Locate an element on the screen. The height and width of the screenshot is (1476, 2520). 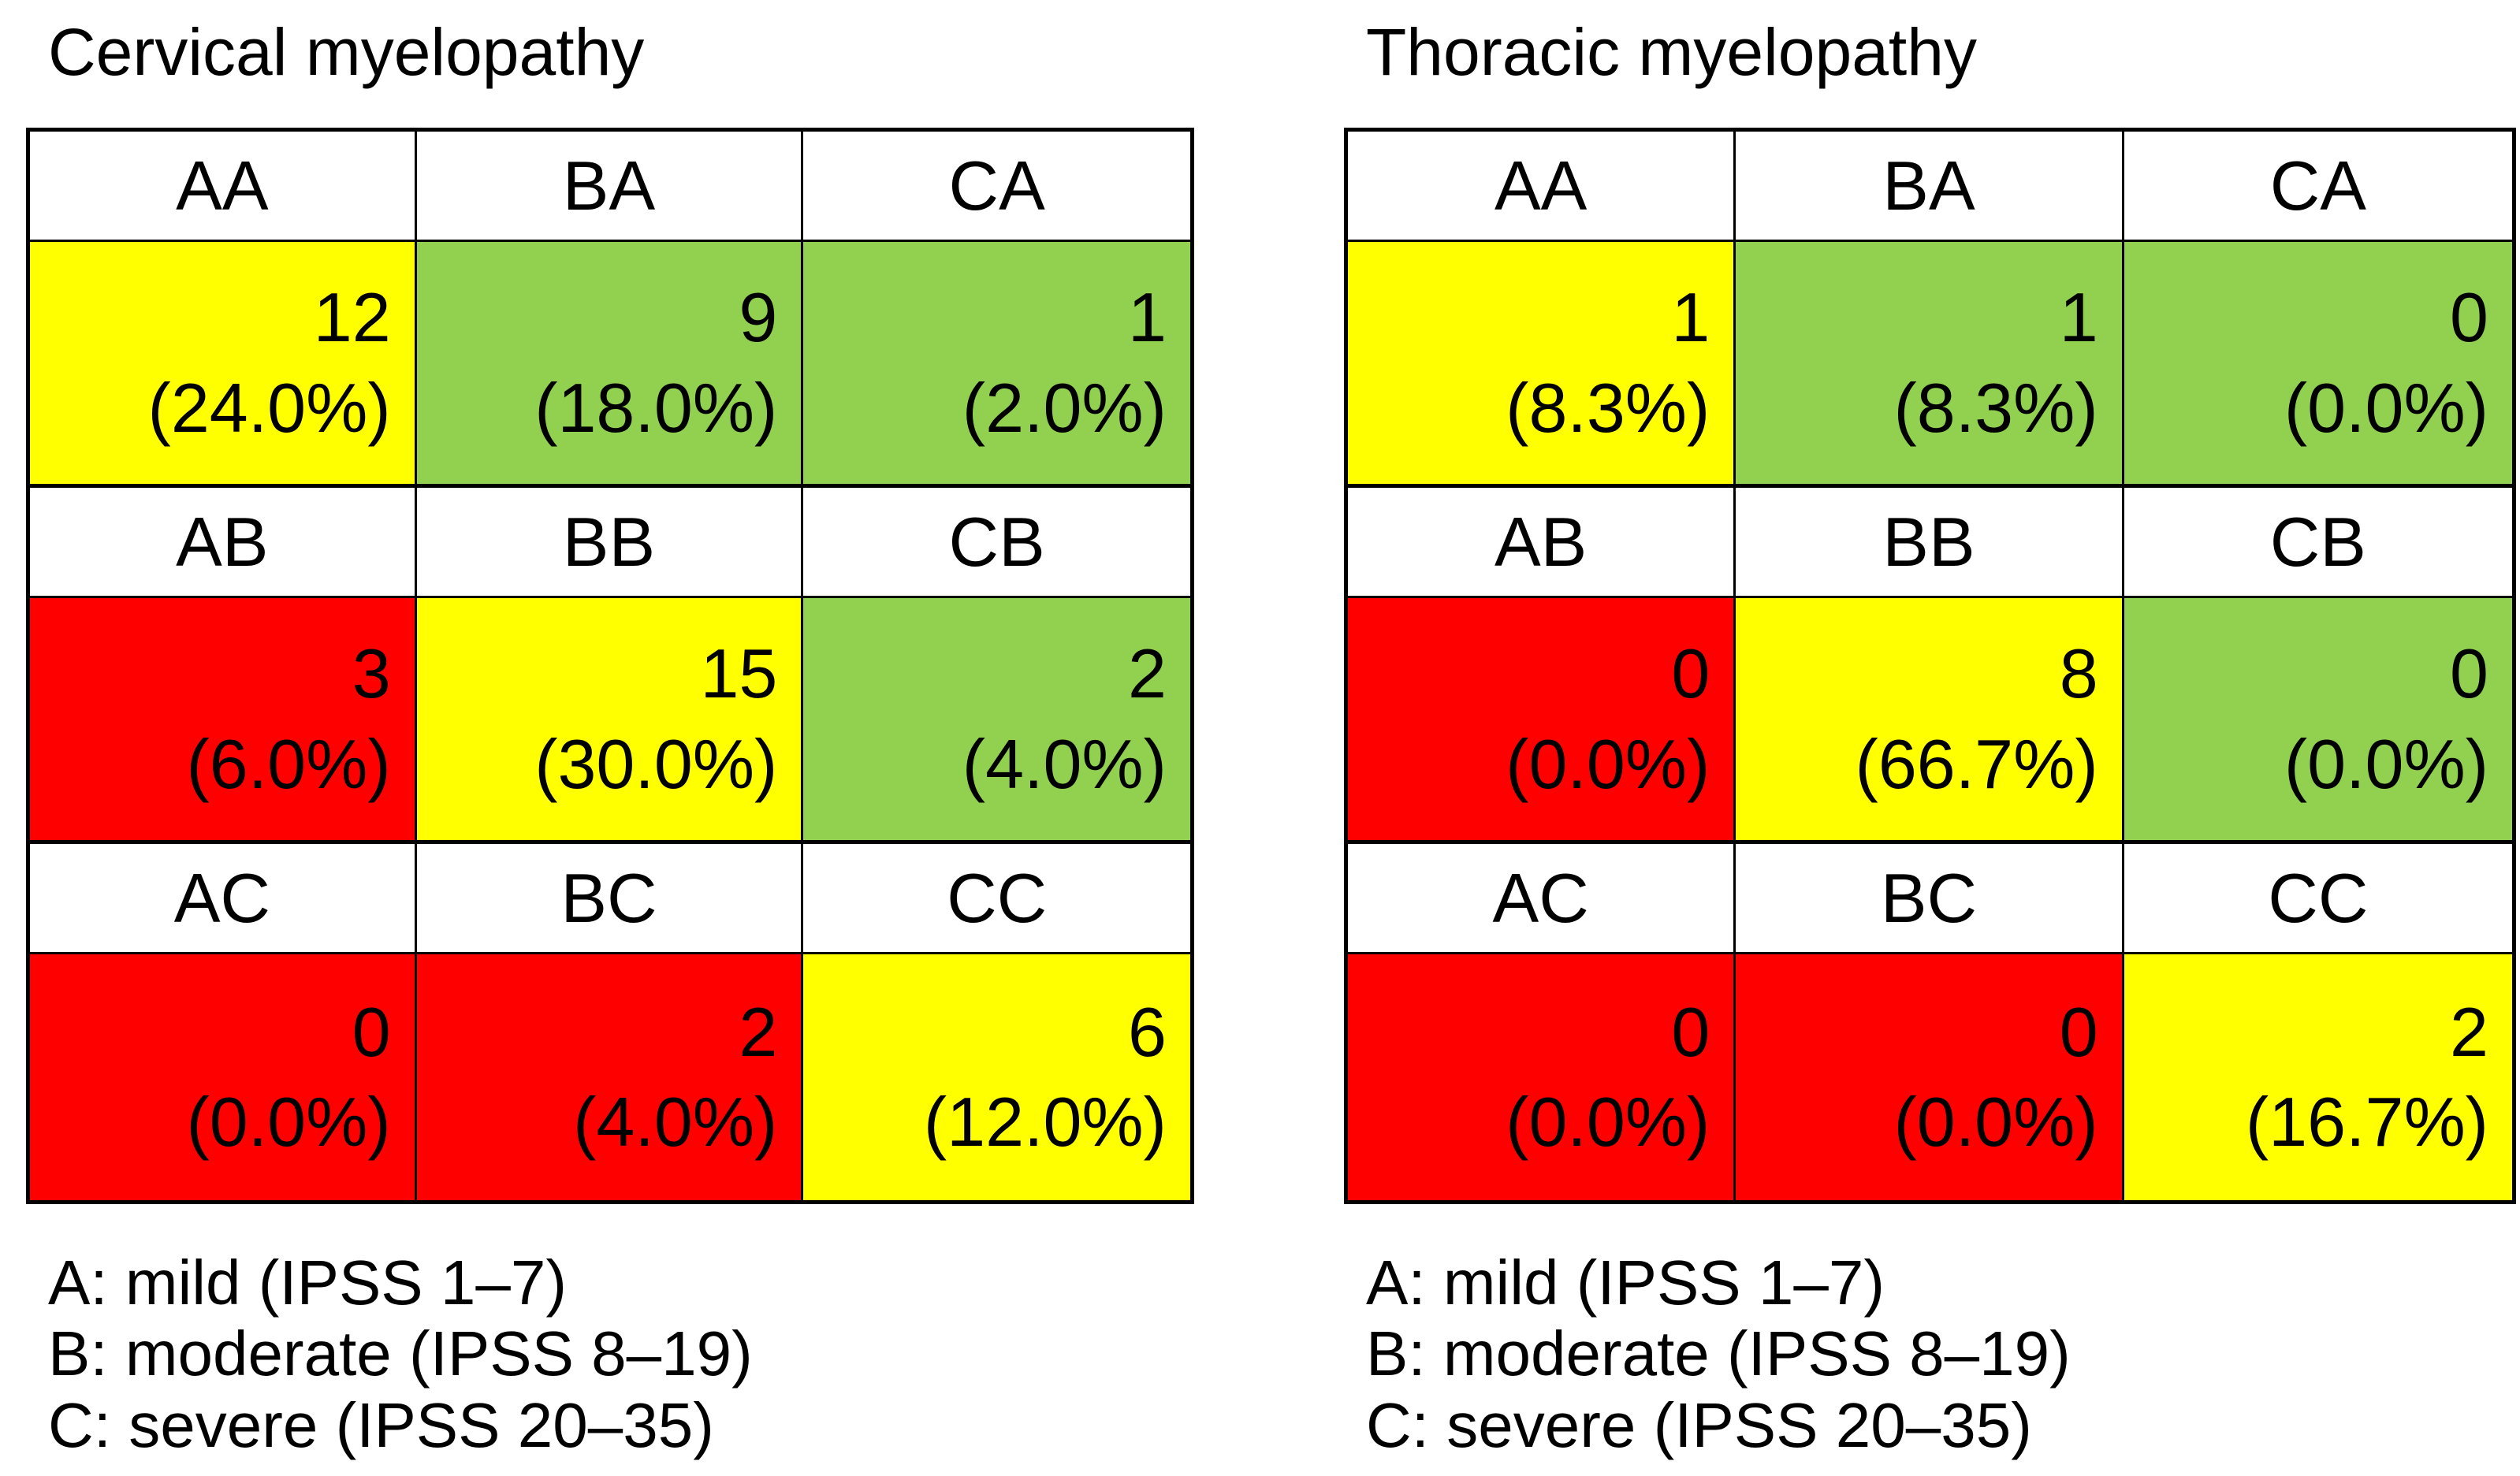
cell-count: 8 is located at coordinates (2078, 673).